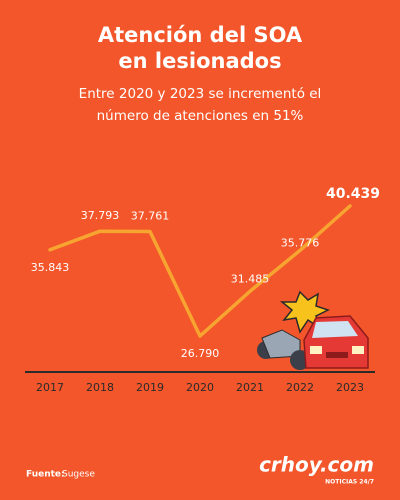 The width and height of the screenshot is (400, 500). What do you see at coordinates (313, 330) in the screenshot?
I see `crash-illustration` at bounding box center [313, 330].